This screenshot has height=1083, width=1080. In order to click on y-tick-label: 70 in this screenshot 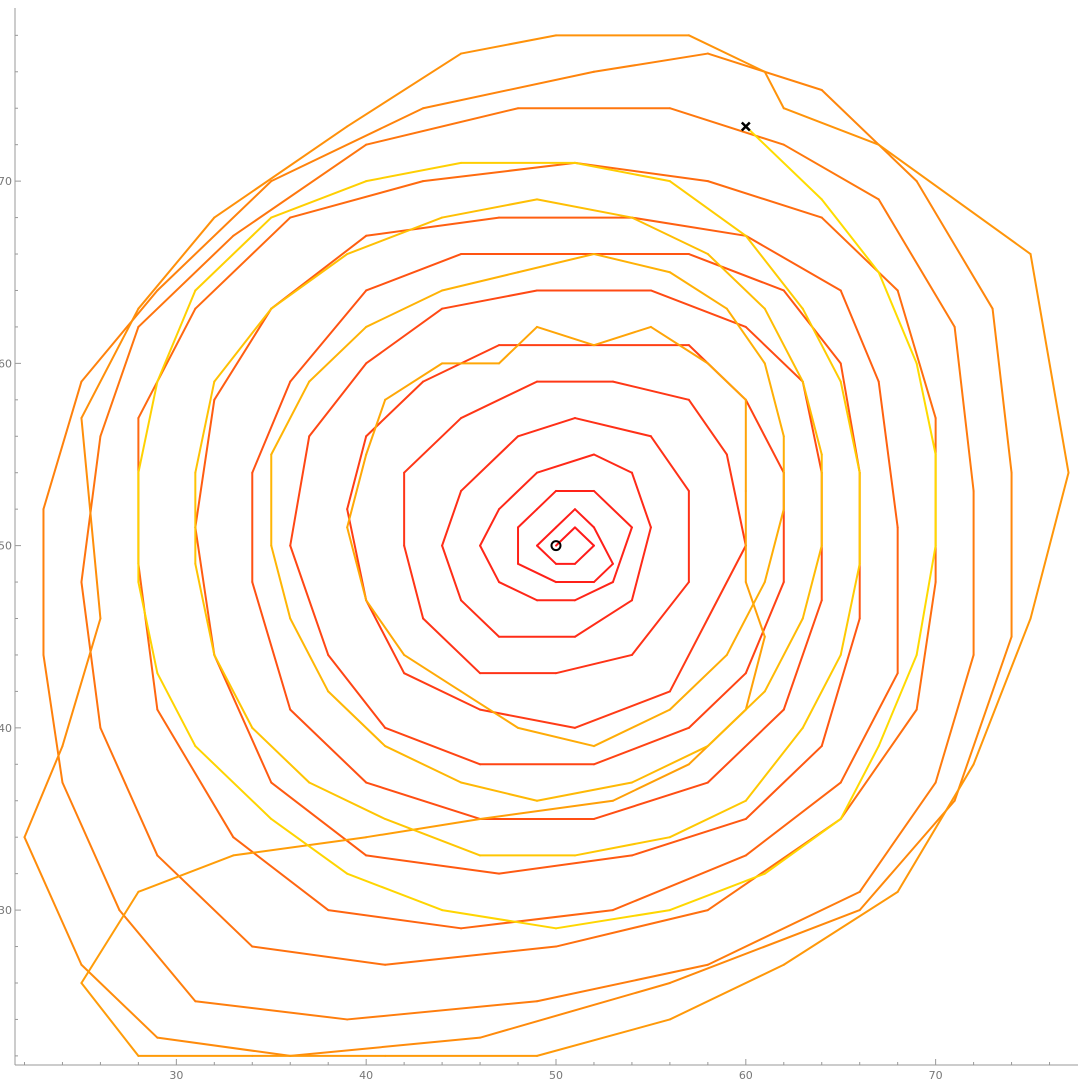, I will do `click(6, 181)`.